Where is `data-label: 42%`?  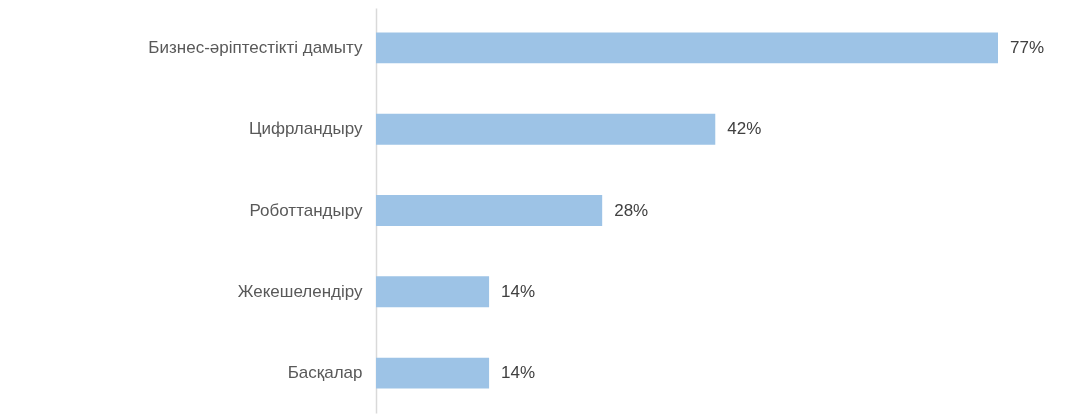
data-label: 42% is located at coordinates (744, 129).